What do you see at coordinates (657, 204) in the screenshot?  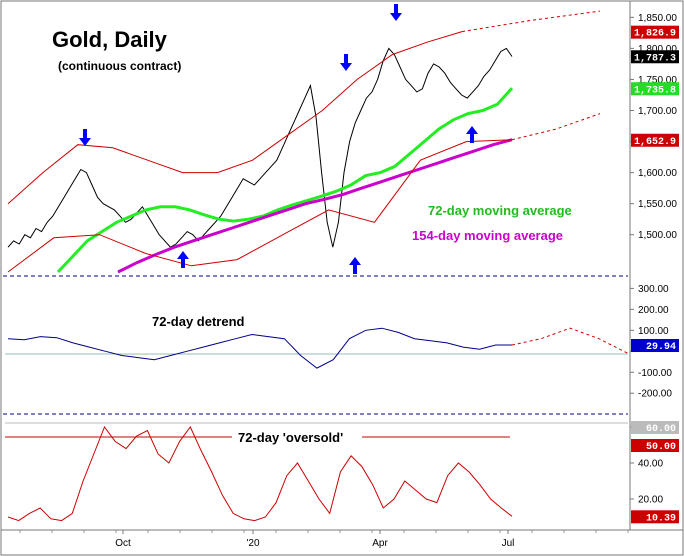 I see `y-tick-label: 1,550.00` at bounding box center [657, 204].